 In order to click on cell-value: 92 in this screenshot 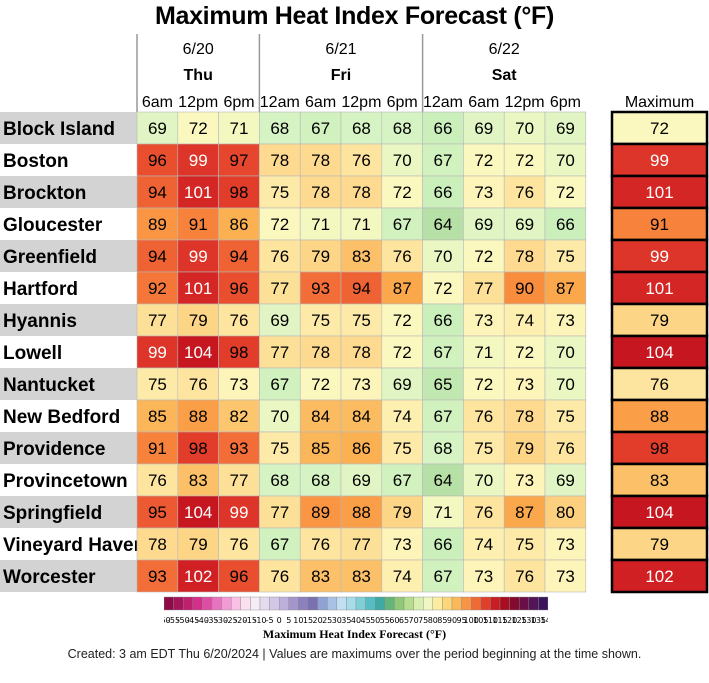, I will do `click(157, 288)`.